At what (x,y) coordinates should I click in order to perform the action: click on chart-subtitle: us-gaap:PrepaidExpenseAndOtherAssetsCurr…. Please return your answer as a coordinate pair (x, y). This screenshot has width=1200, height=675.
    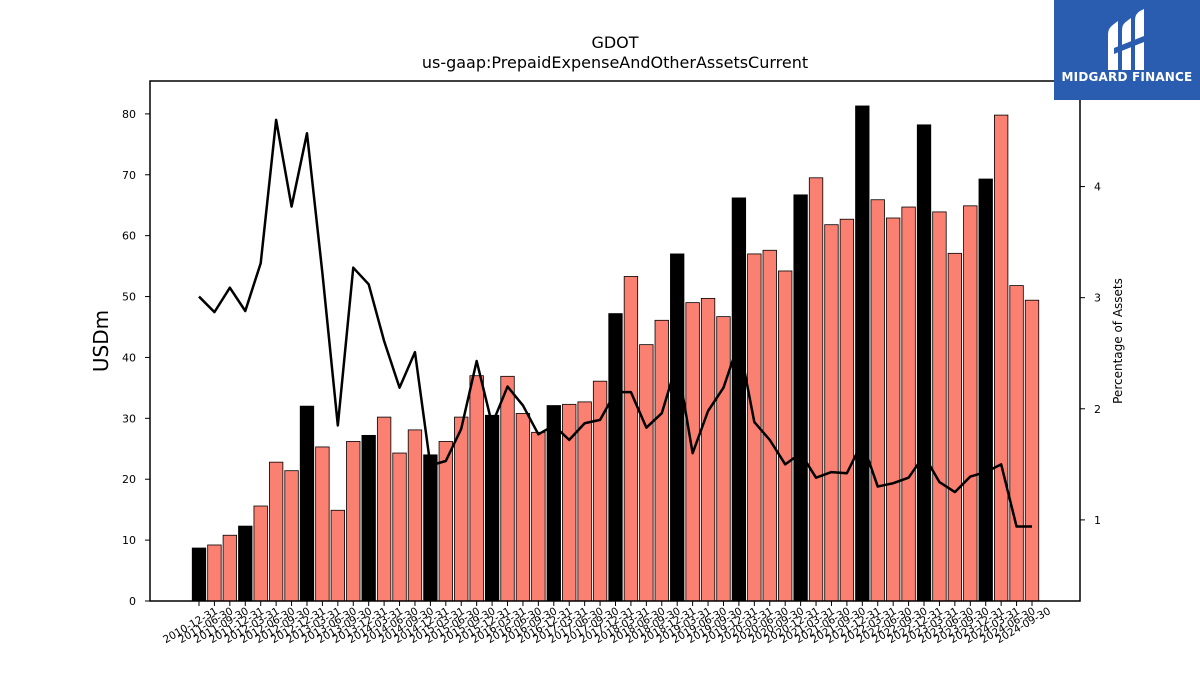
    Looking at the image, I should click on (615, 62).